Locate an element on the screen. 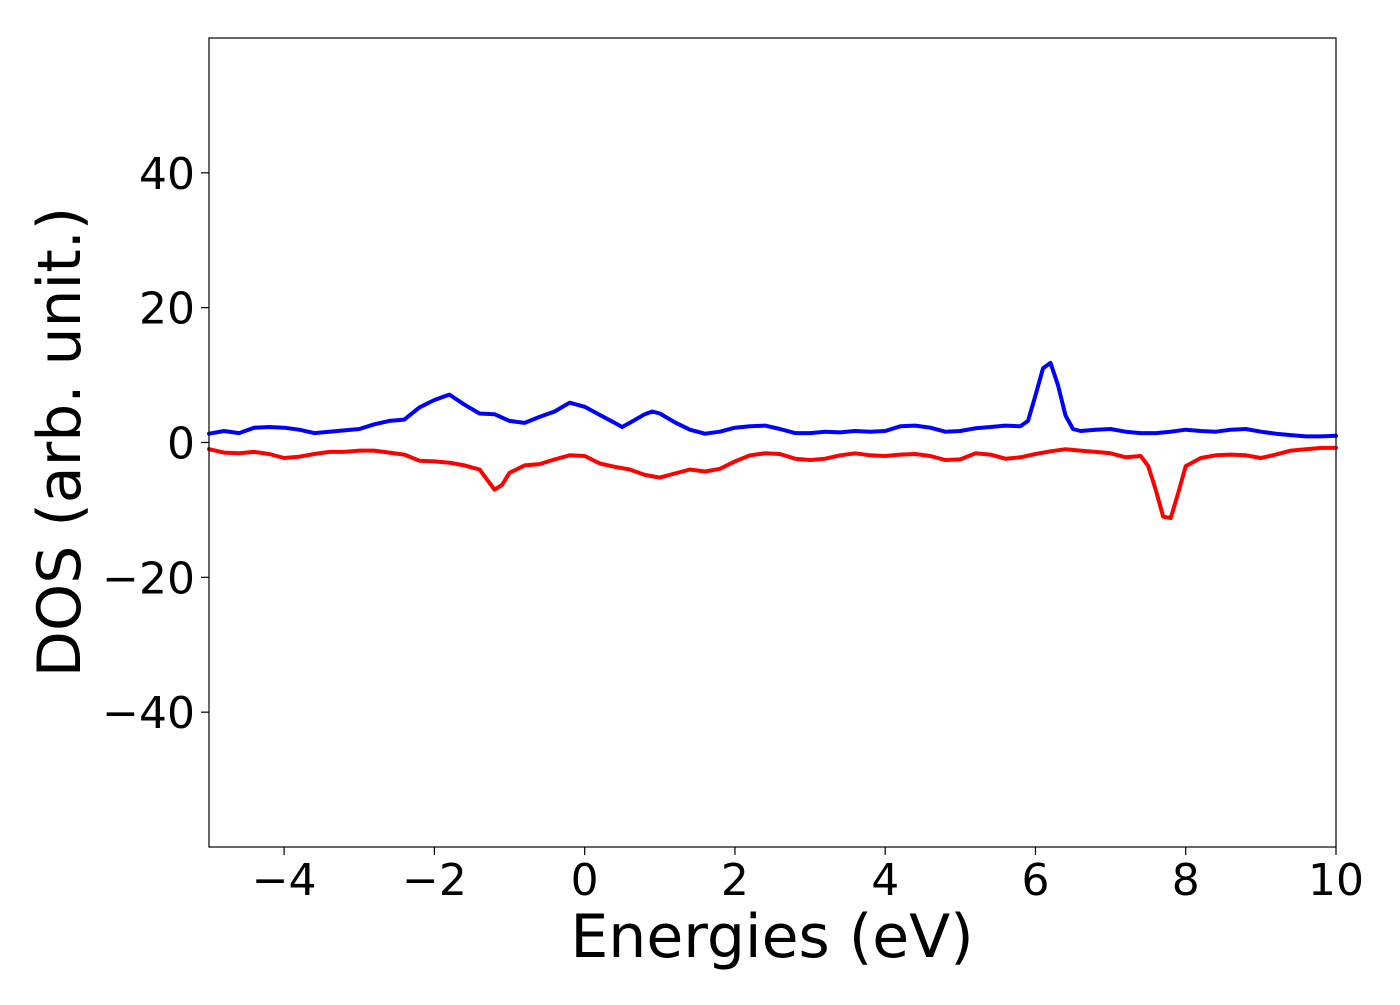 The width and height of the screenshot is (1400, 1005). x-tick-label: 6 is located at coordinates (1035, 880).